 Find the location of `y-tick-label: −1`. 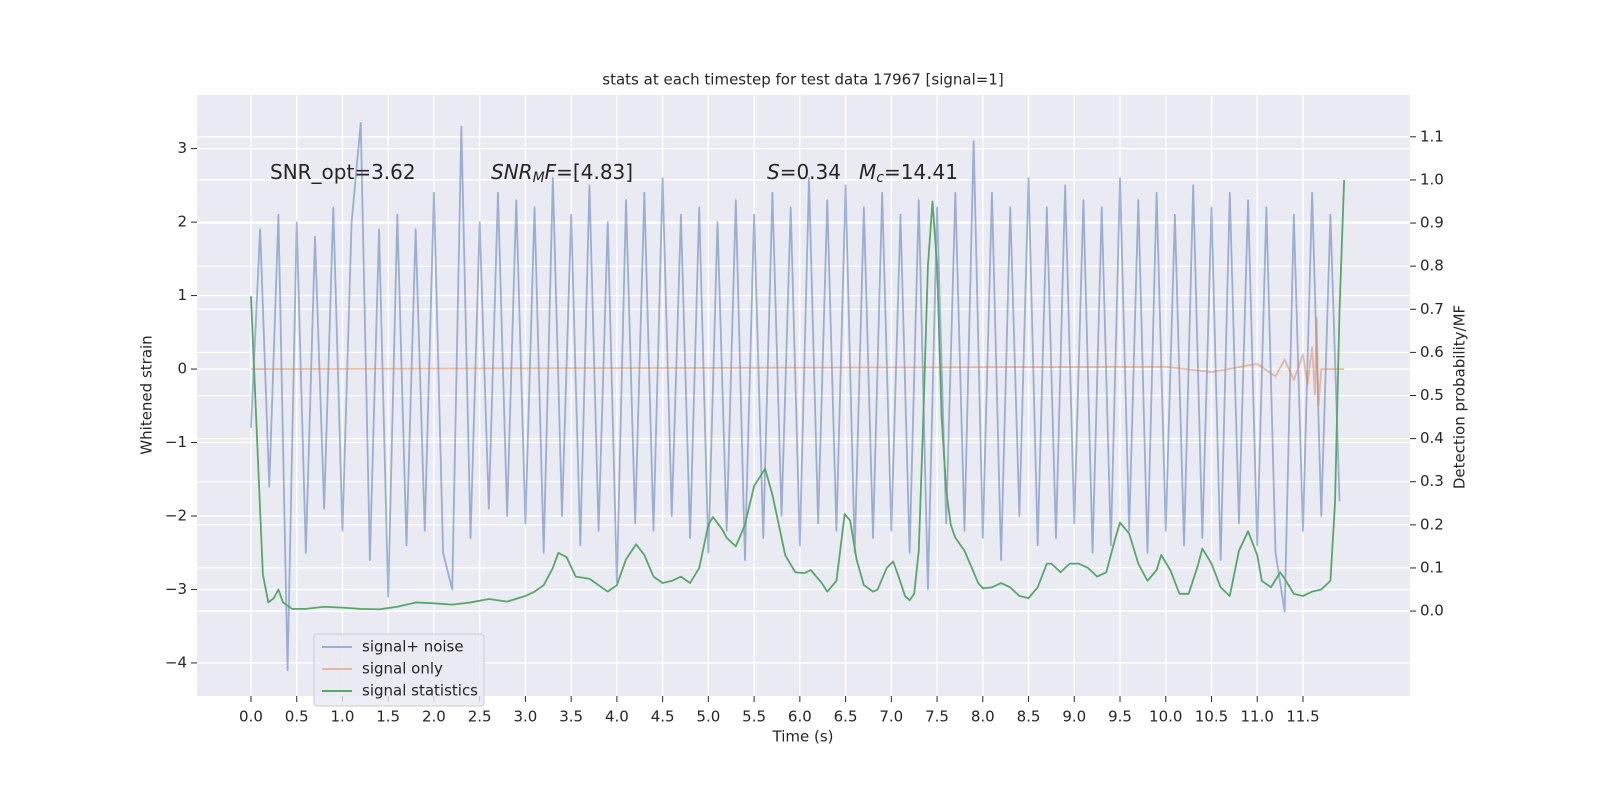

y-tick-label: −1 is located at coordinates (176, 442).